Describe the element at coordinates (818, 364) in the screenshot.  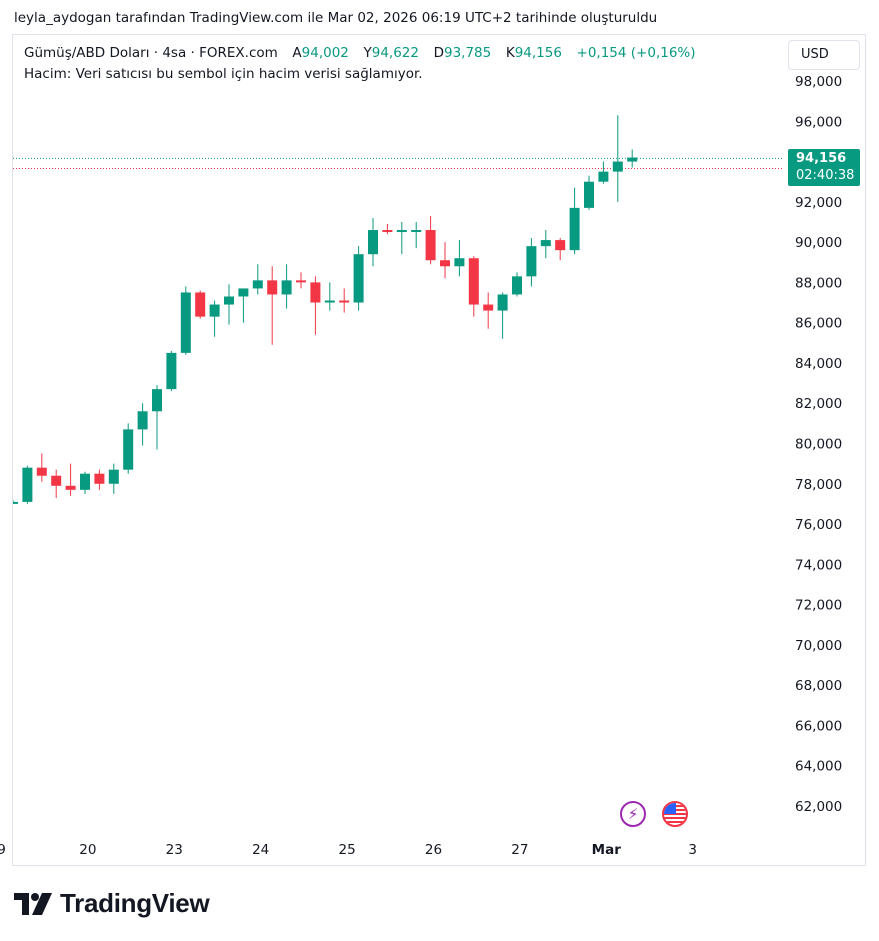
I see `y-tick-label: 84,000` at that location.